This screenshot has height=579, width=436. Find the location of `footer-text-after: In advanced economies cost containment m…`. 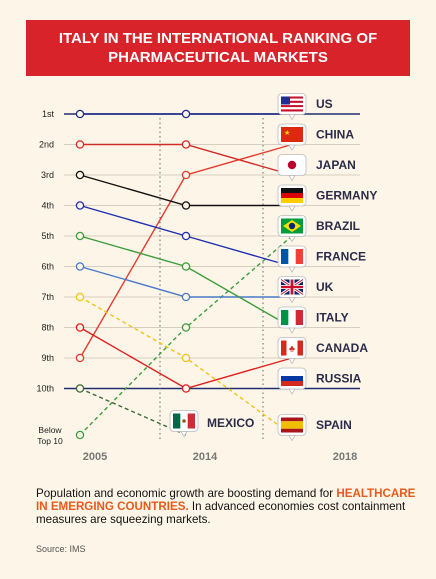

footer-text-after: In advanced economies cost containment m… is located at coordinates (221, 513).